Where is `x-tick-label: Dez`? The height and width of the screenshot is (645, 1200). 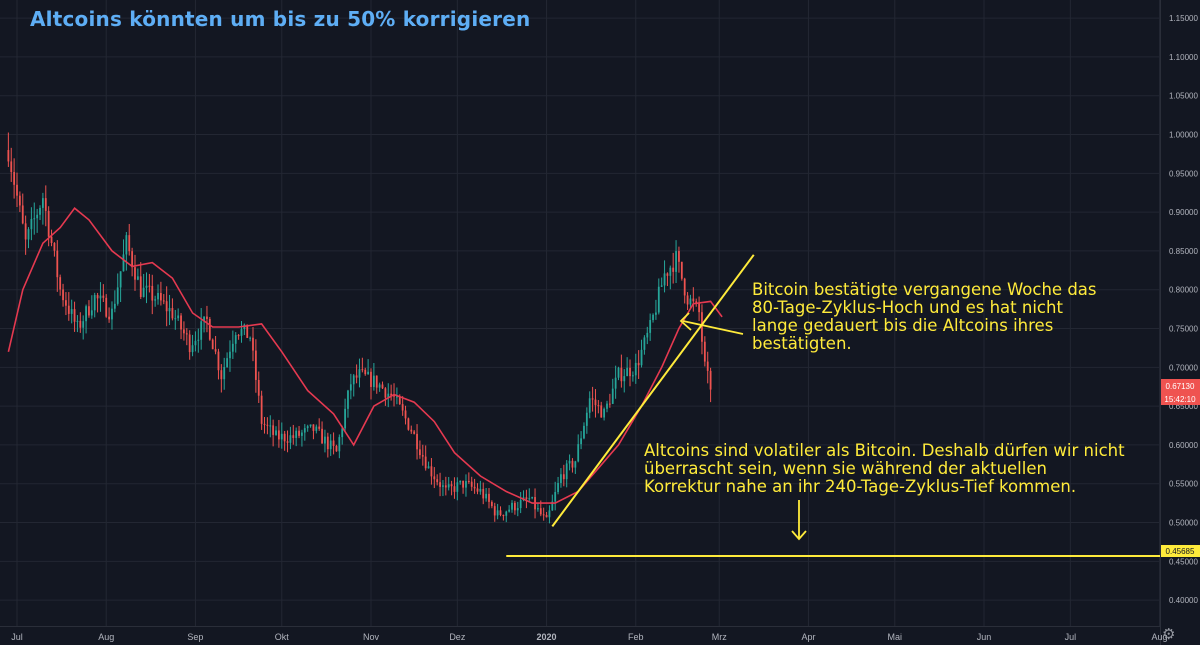 x-tick-label: Dez is located at coordinates (457, 637).